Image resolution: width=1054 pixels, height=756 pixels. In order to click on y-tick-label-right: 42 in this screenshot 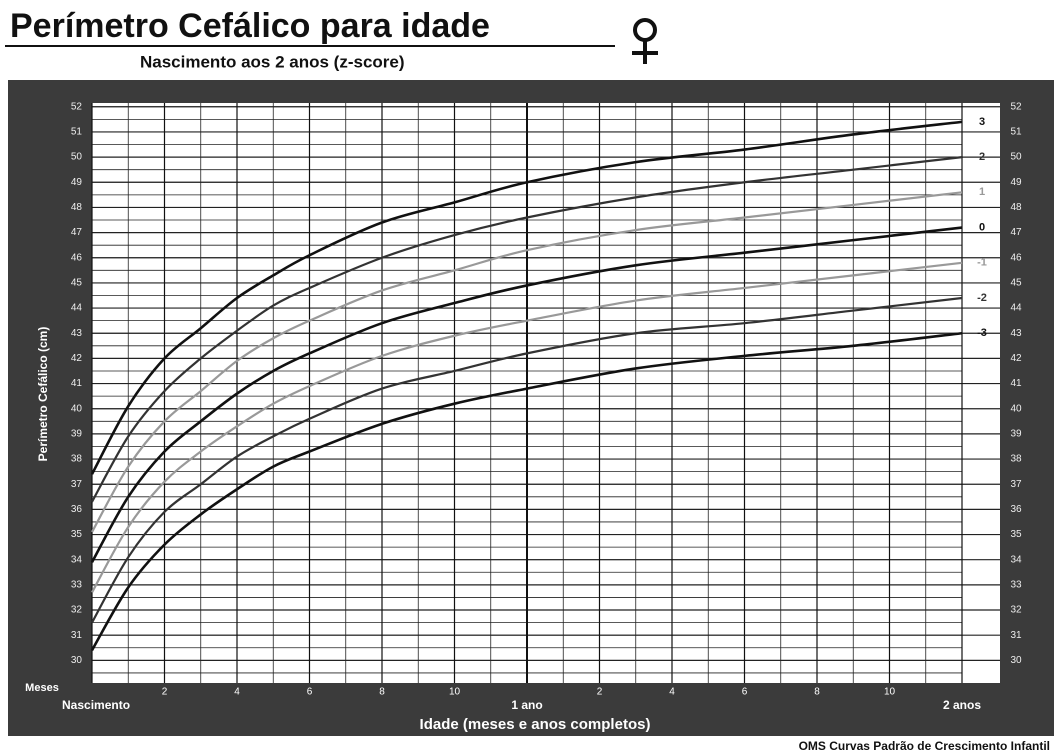, I will do `click(1016, 358)`.